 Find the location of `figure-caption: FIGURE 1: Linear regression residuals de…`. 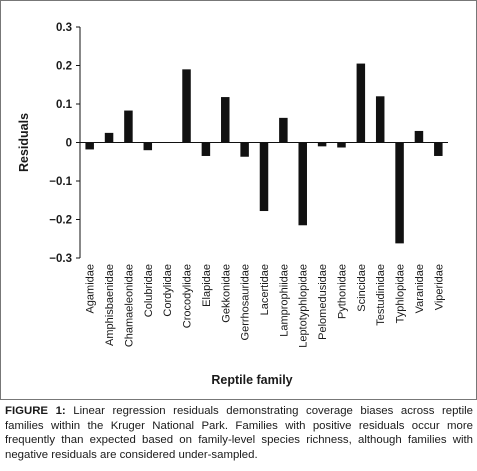

figure-caption: FIGURE 1: Linear regression residuals de… is located at coordinates (239, 433).